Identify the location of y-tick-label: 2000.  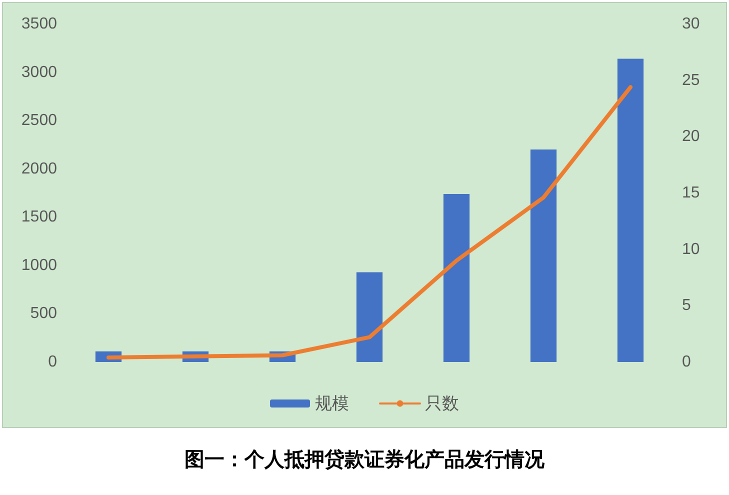
(39, 169).